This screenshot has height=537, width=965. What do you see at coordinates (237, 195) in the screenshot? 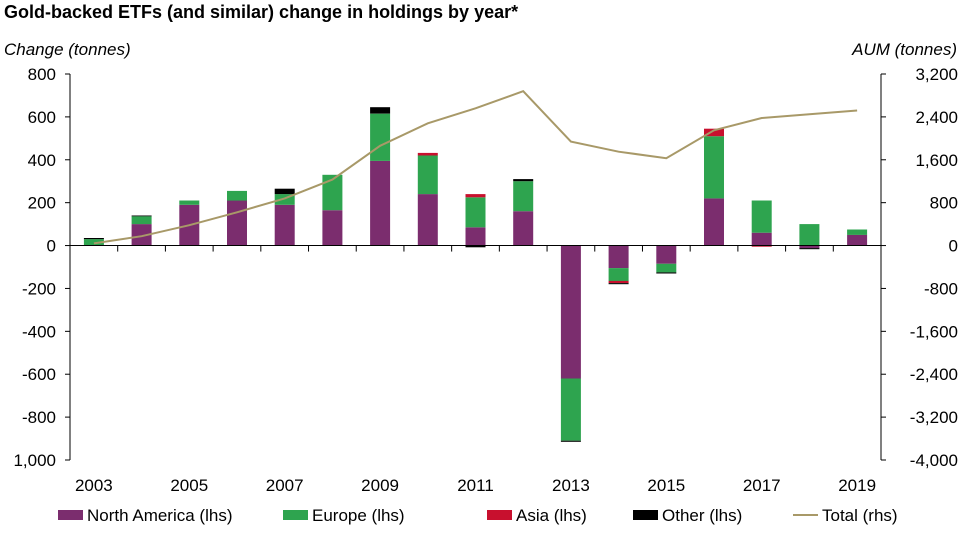
I see `bar-europe-lhs-2006` at bounding box center [237, 195].